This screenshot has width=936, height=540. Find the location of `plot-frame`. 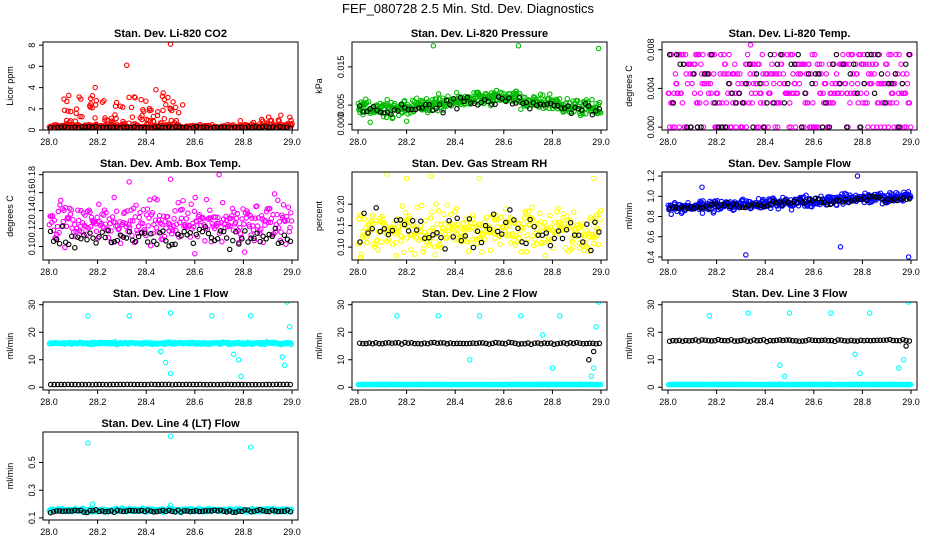

plot-frame is located at coordinates (479, 216).